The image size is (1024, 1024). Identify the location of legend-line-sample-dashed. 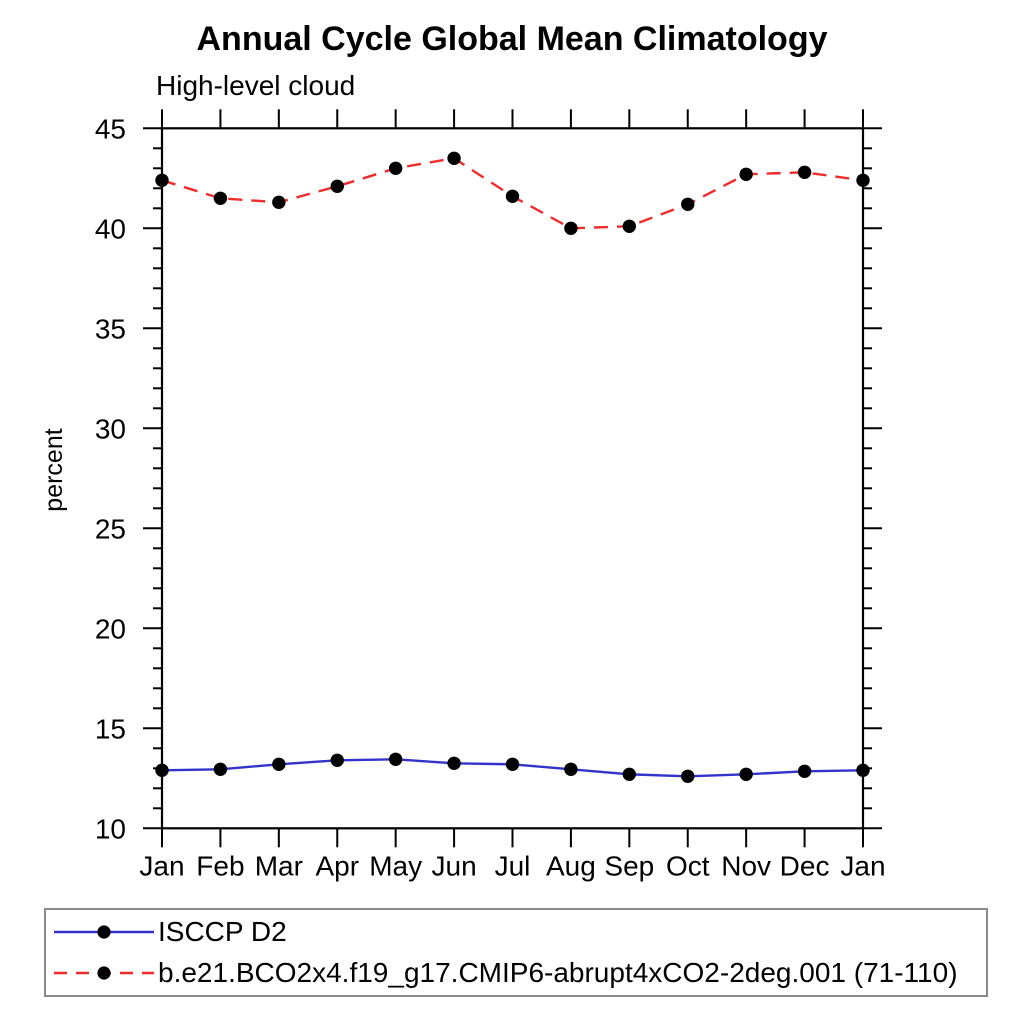
(104, 973).